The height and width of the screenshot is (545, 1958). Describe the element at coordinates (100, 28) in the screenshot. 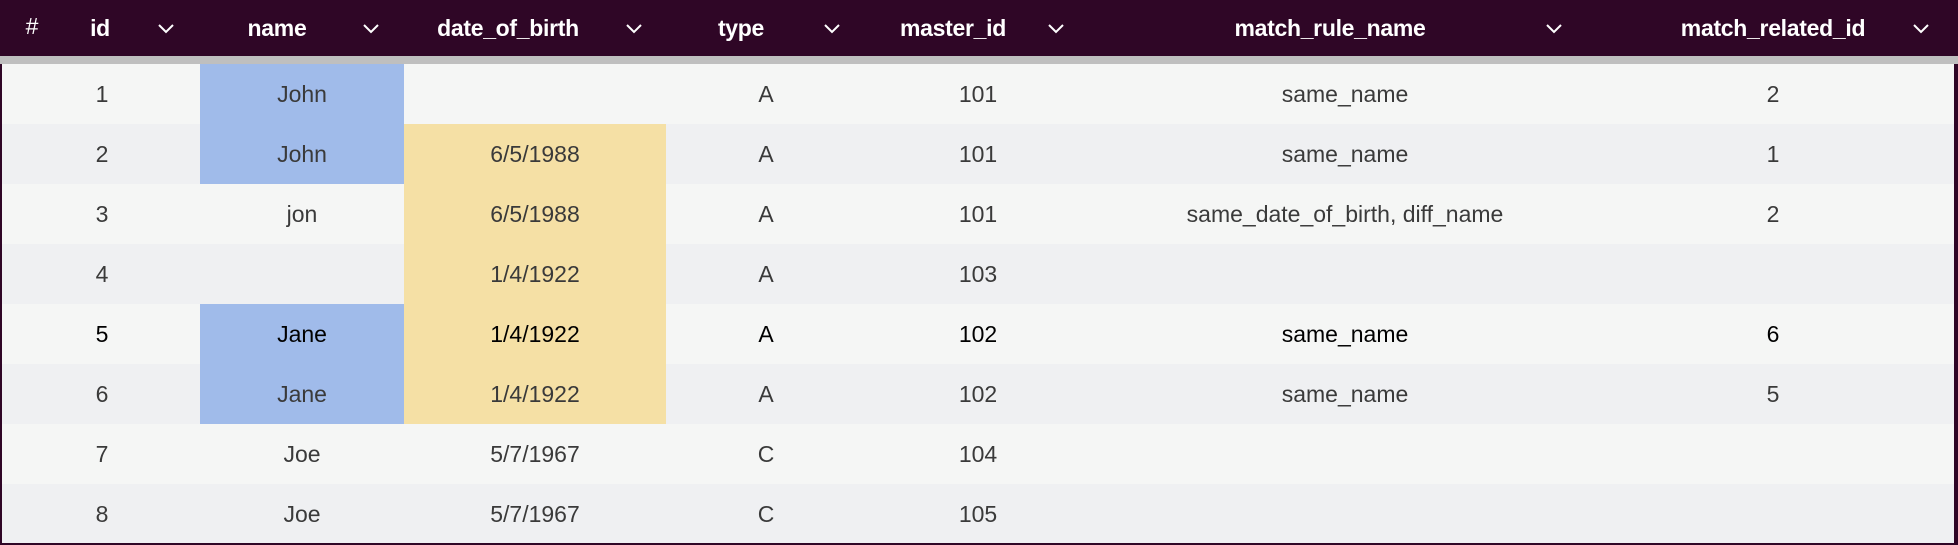

I see `column-header-label: id` at that location.